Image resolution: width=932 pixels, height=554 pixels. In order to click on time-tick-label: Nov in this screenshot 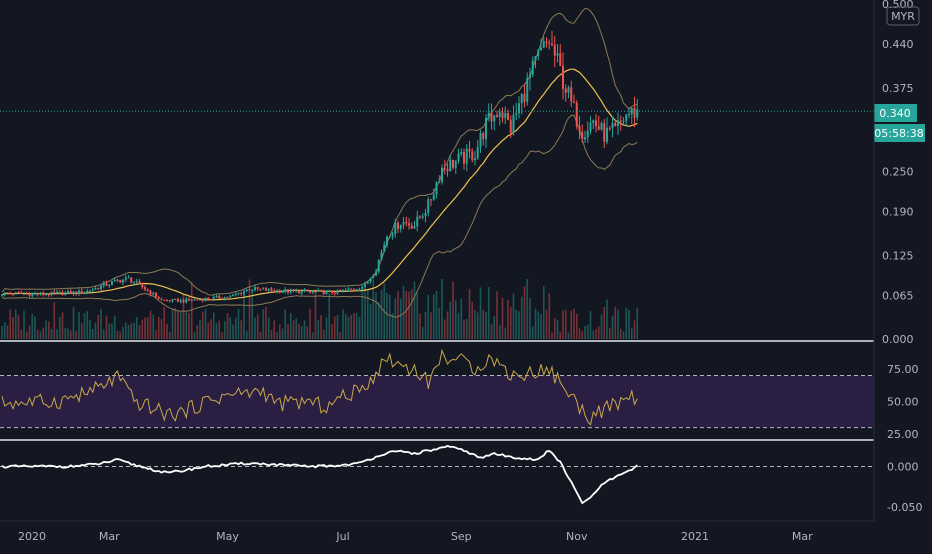, I will do `click(577, 536)`.